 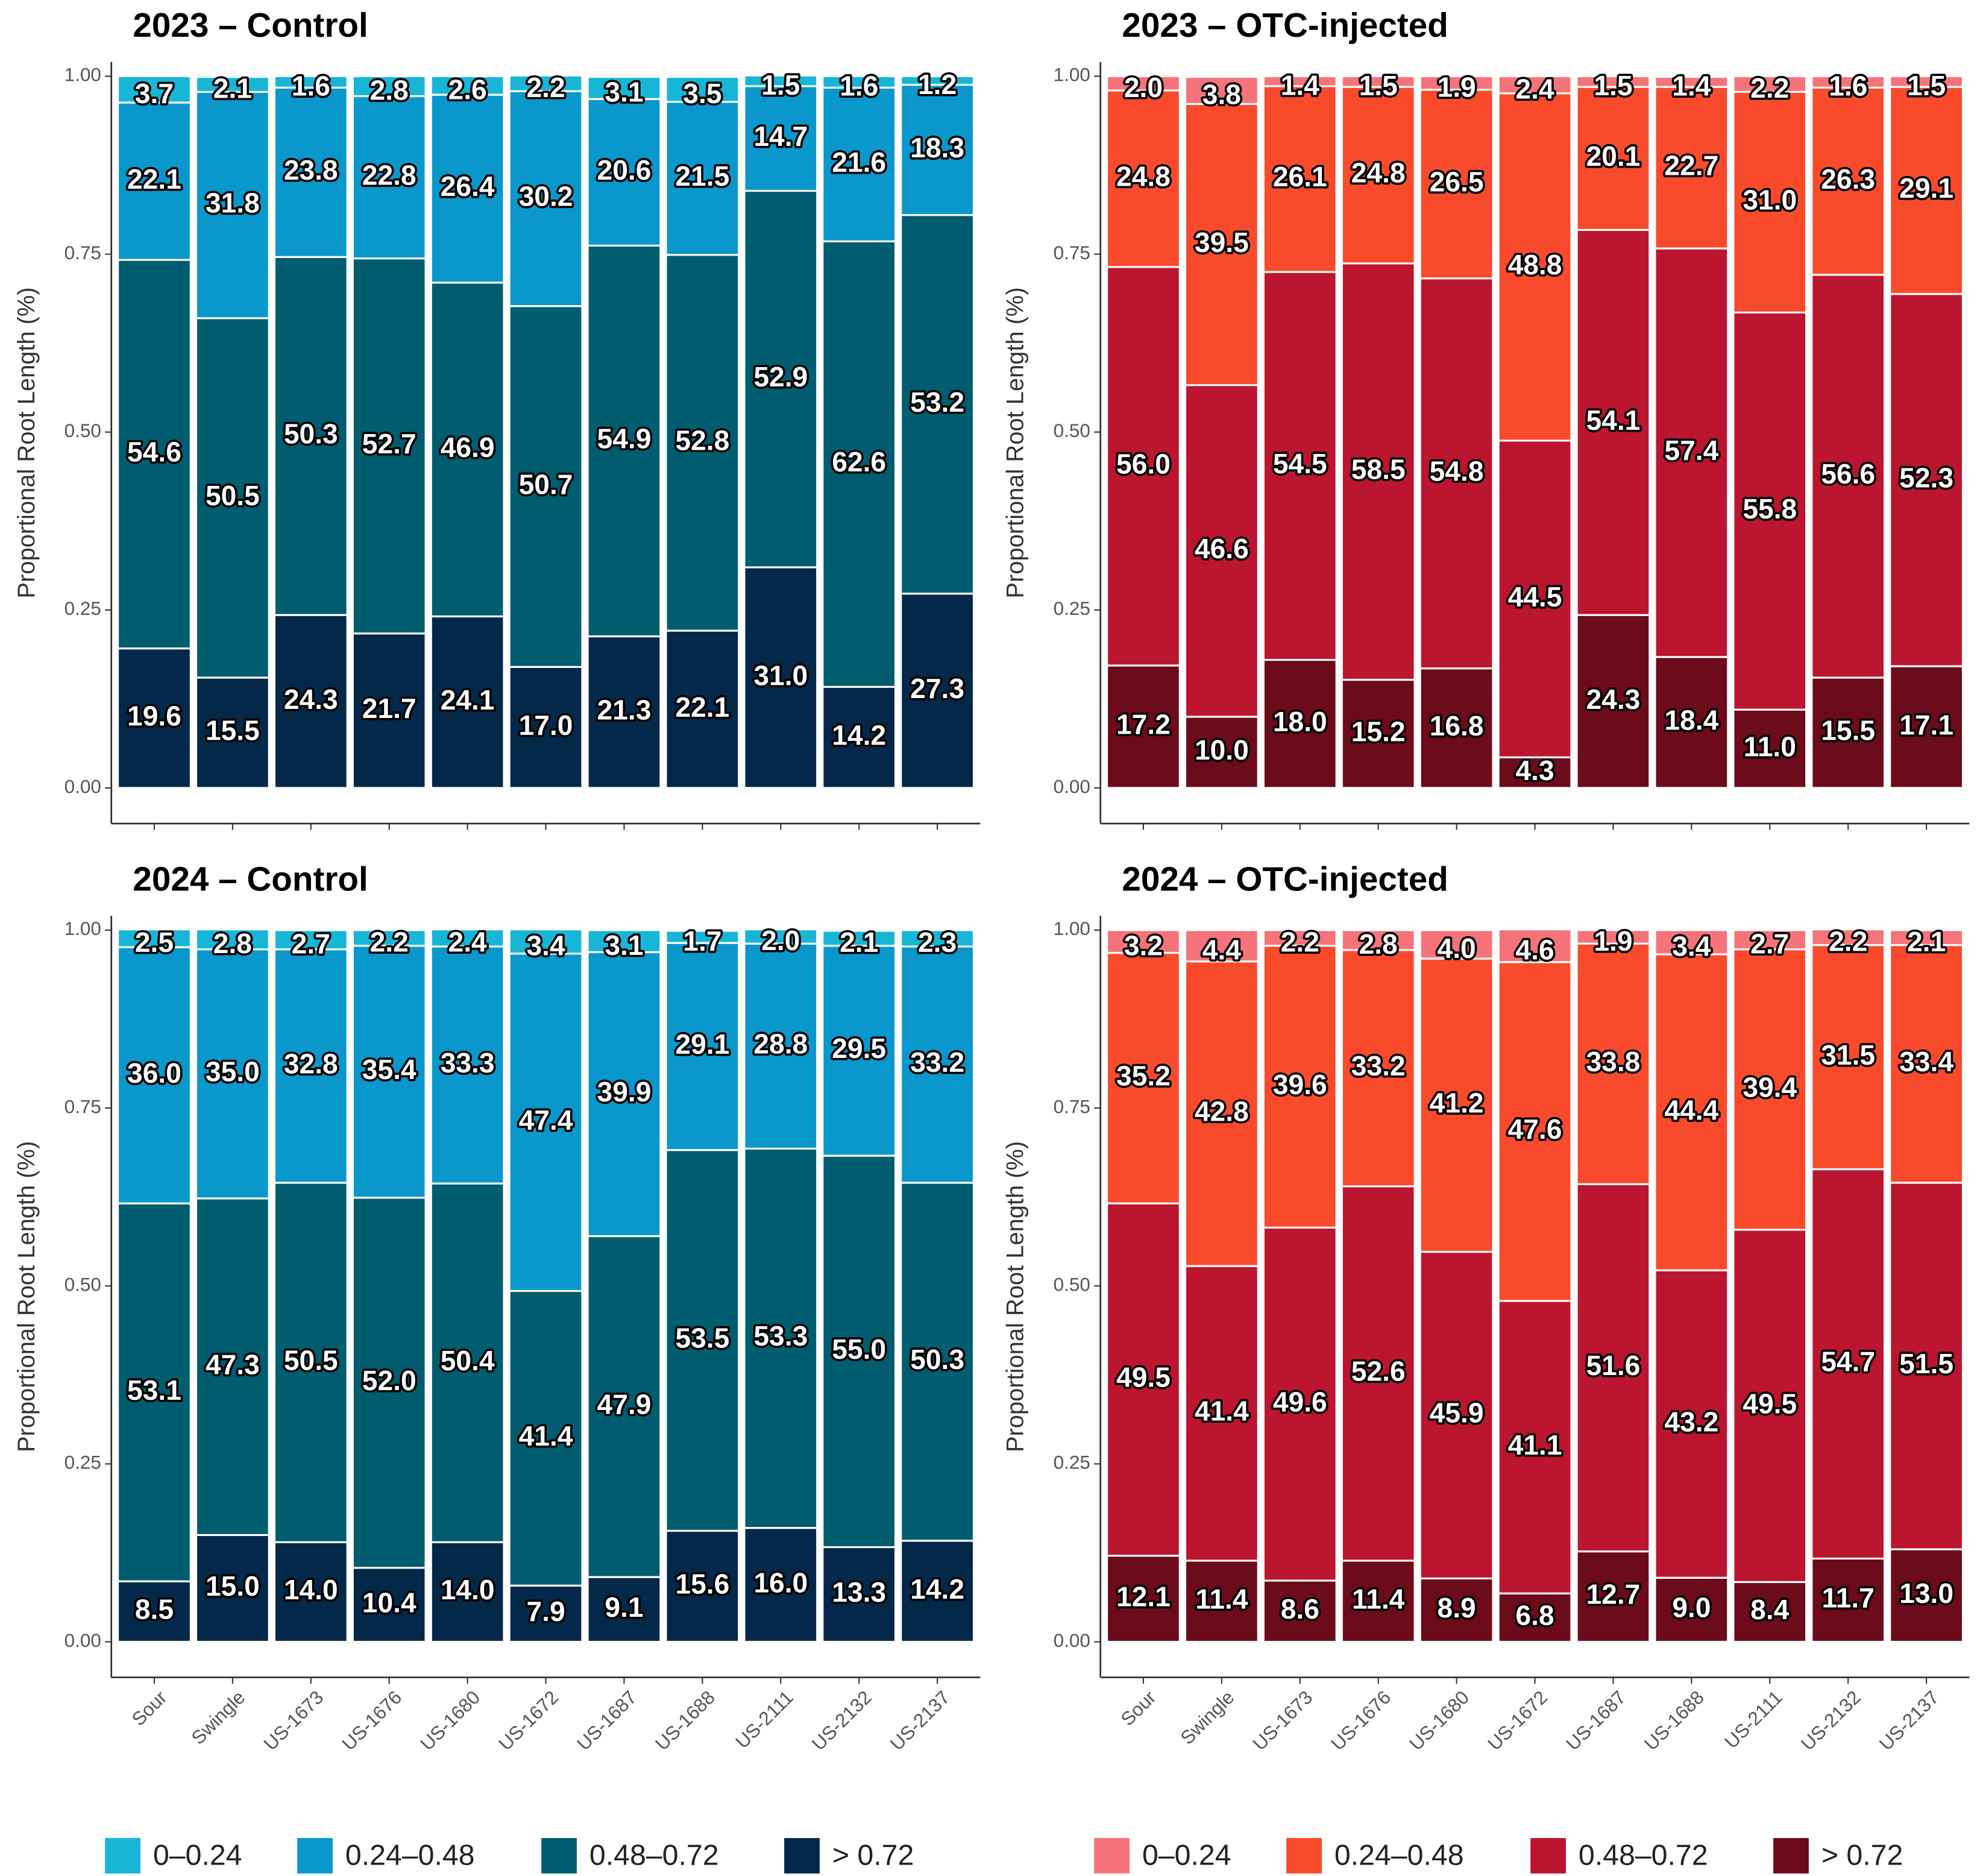 I want to click on data-label: 35.4, so click(x=389, y=1069).